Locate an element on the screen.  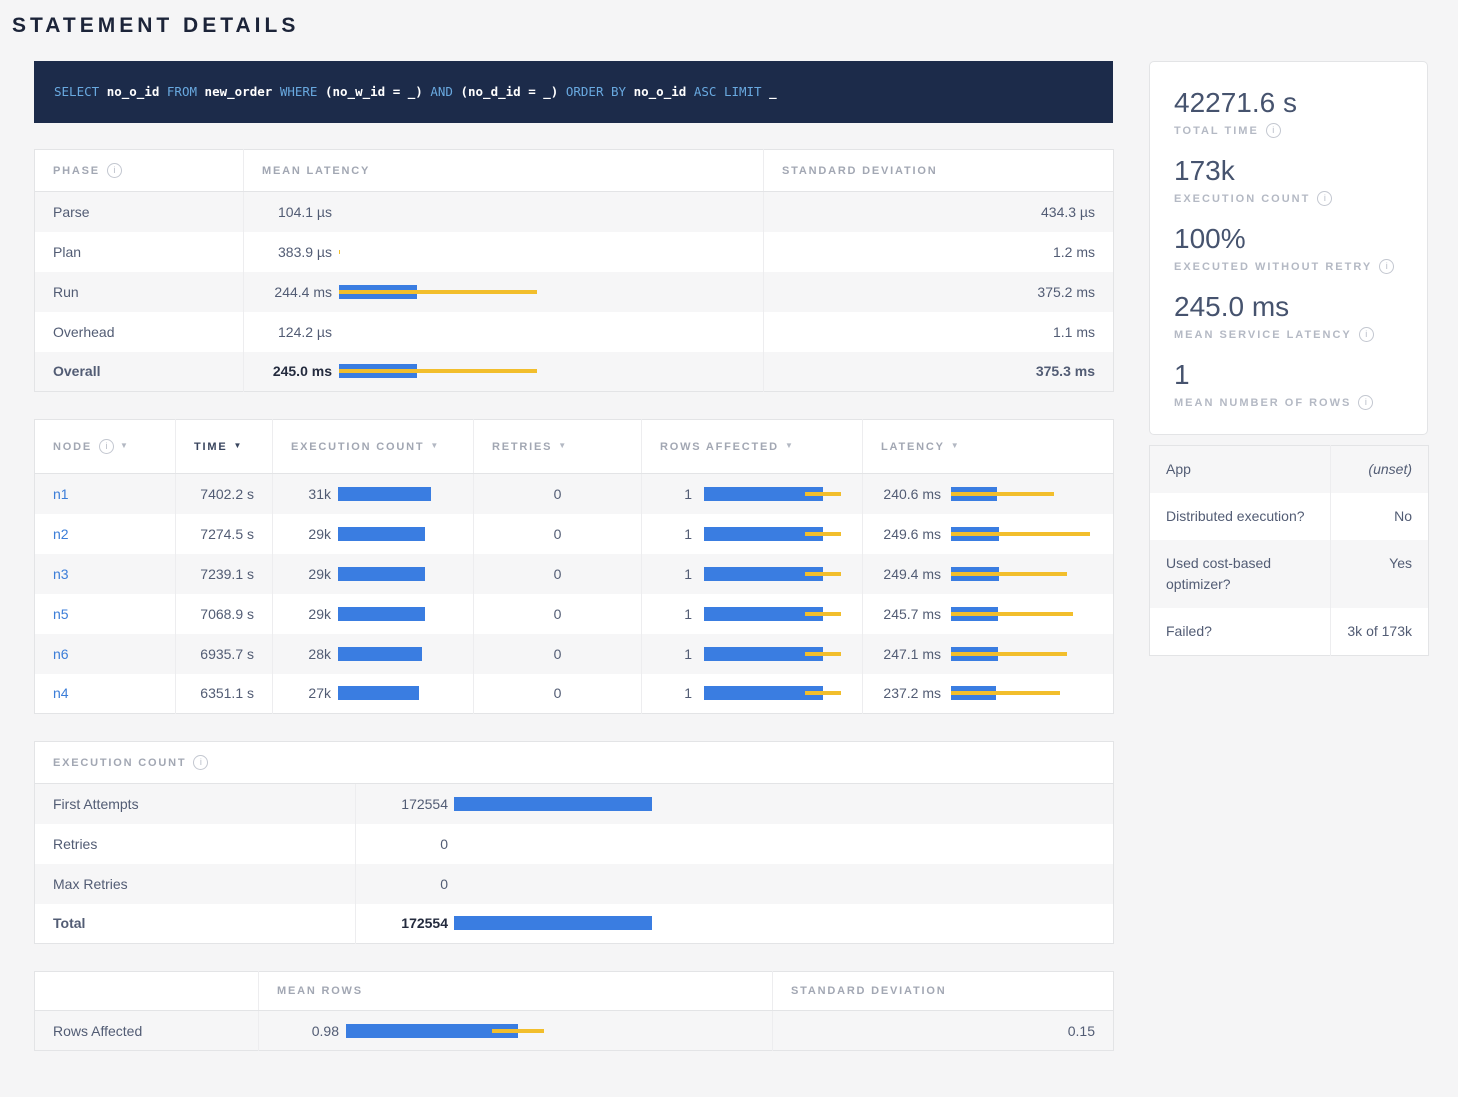
phase-name-cell: Plan is located at coordinates (139, 251).